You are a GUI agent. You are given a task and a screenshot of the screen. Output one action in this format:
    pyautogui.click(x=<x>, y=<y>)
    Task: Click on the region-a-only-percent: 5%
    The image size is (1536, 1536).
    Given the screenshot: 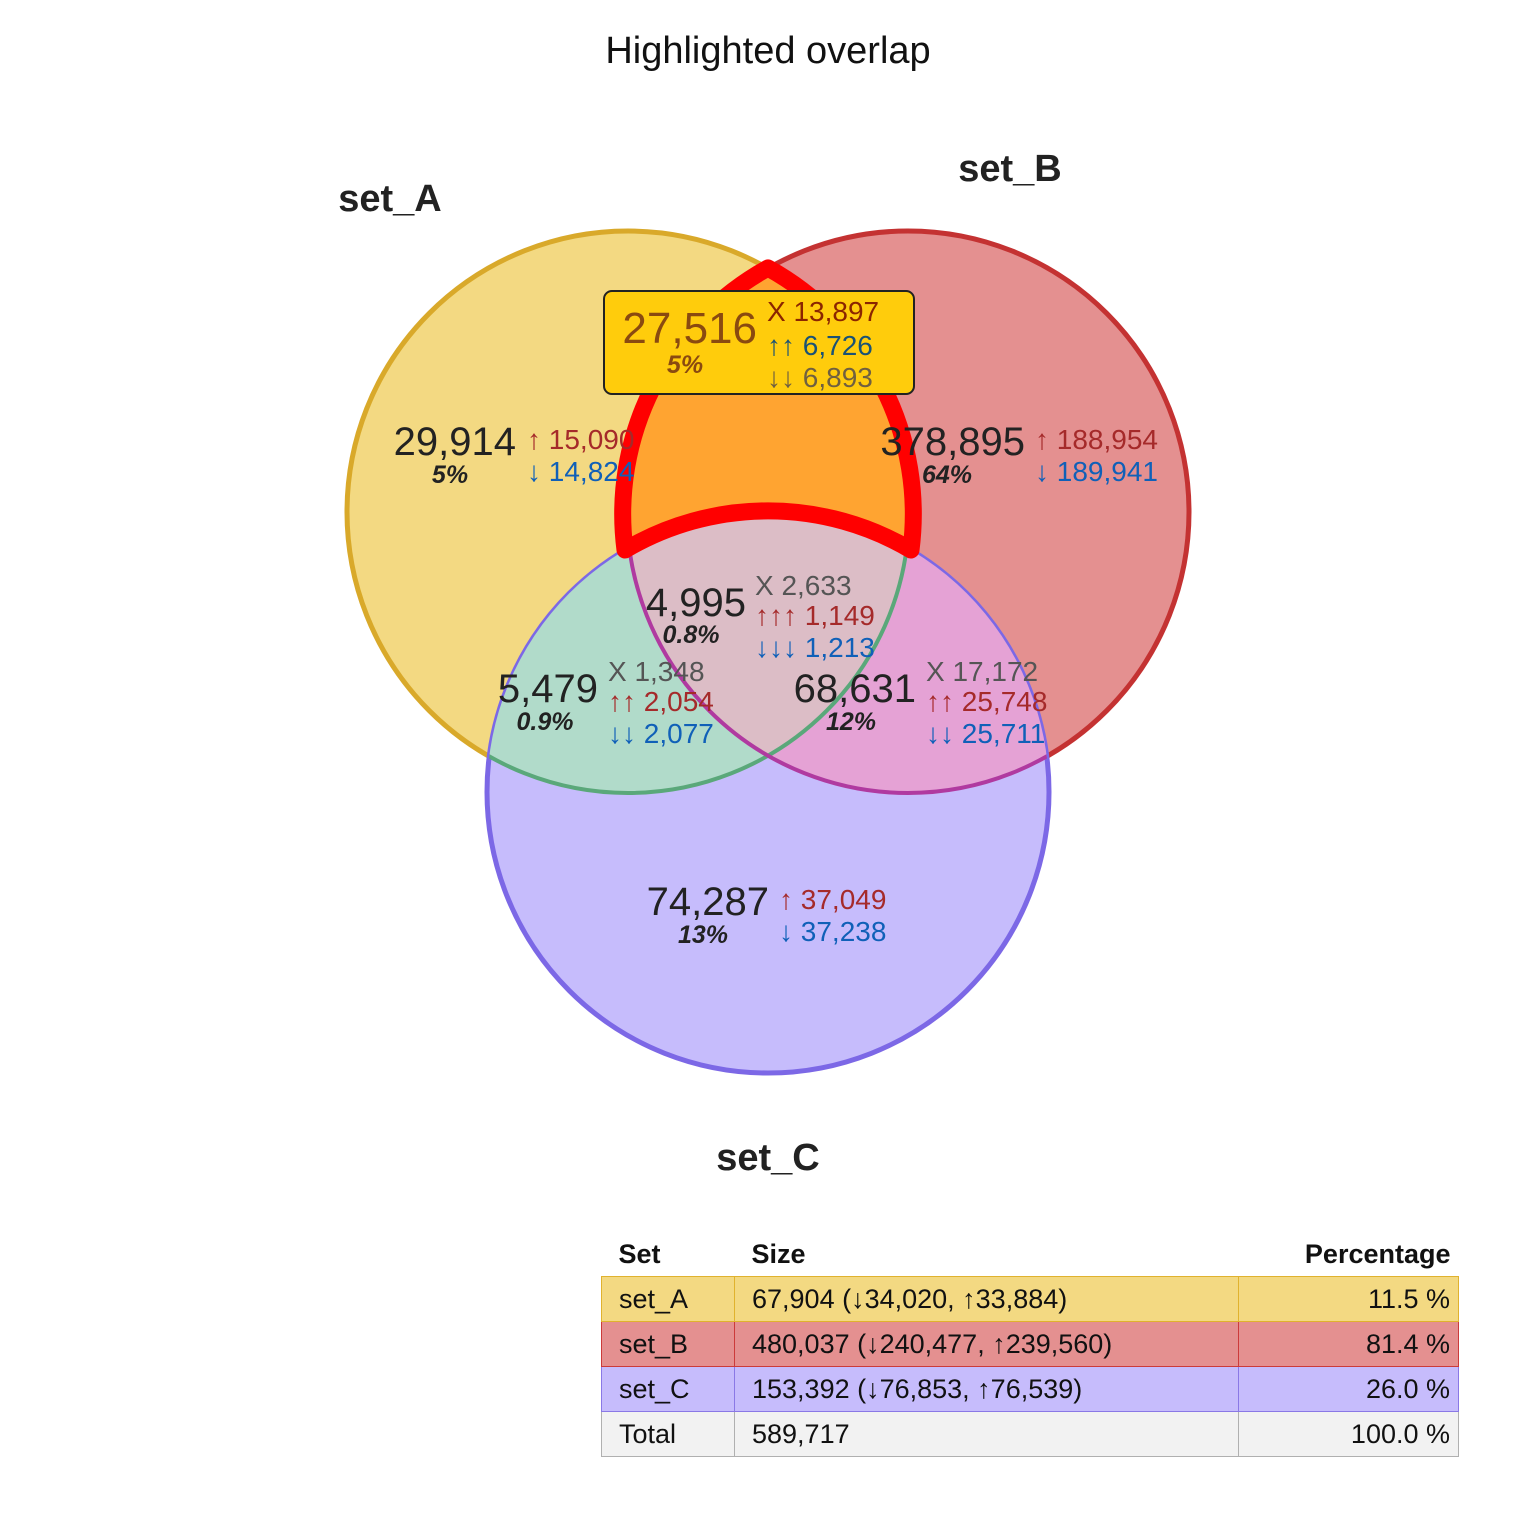 What is the action you would take?
    pyautogui.click(x=450, y=475)
    